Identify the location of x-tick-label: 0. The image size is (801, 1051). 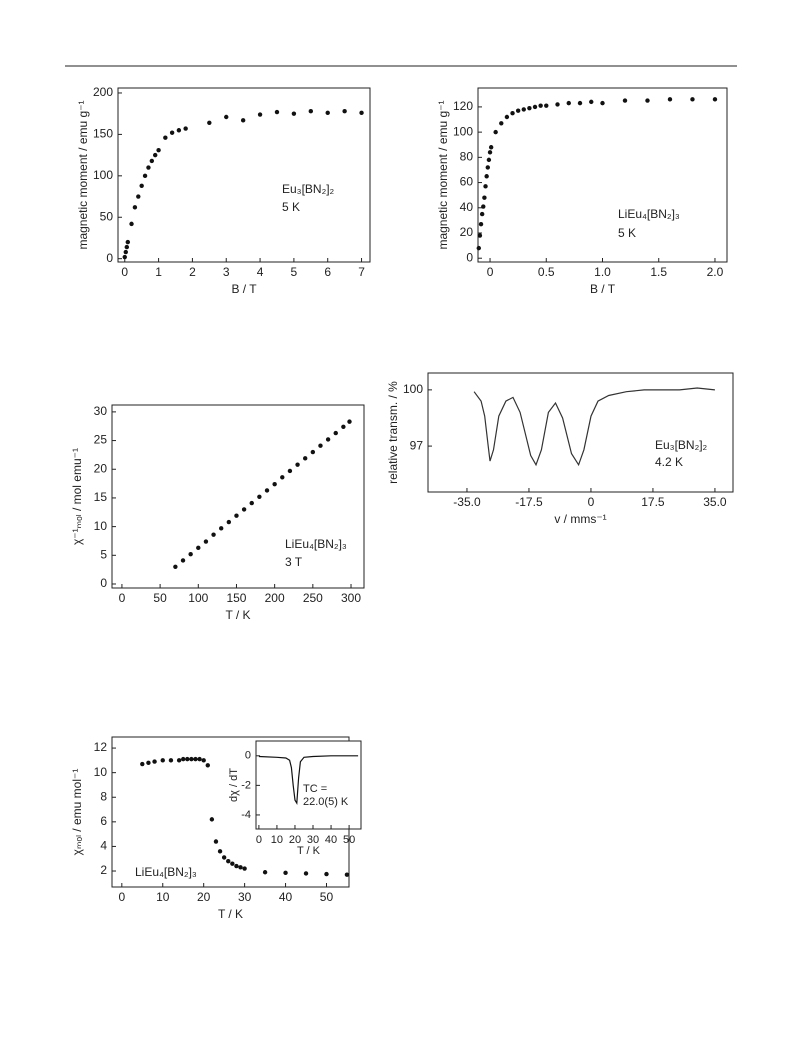
(122, 598).